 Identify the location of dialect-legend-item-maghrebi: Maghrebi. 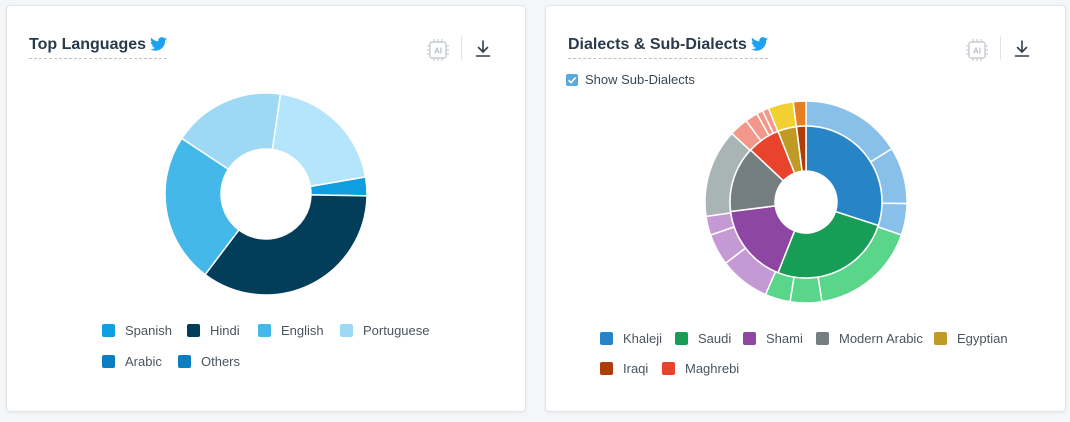
(700, 368).